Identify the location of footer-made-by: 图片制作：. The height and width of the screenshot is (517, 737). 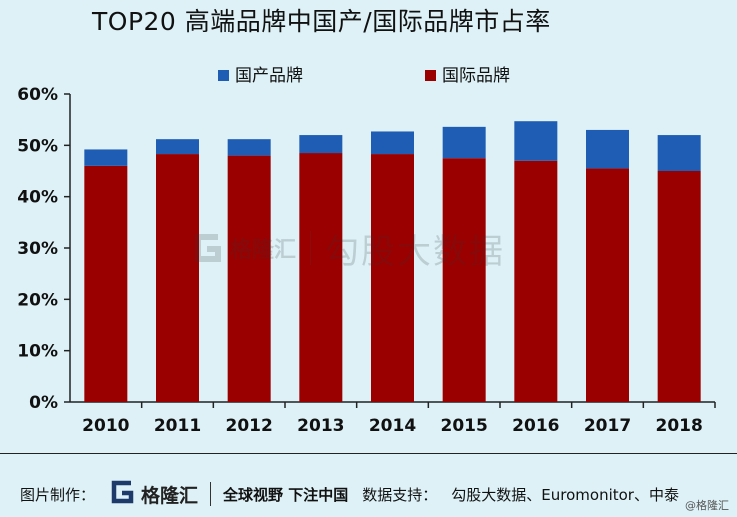
(58, 494).